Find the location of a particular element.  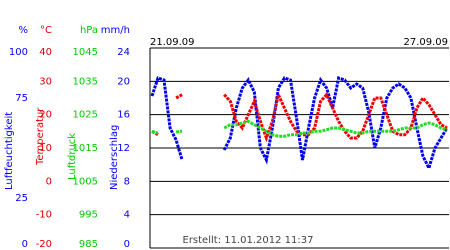

y-tick-label: 985 is located at coordinates (88, 244).